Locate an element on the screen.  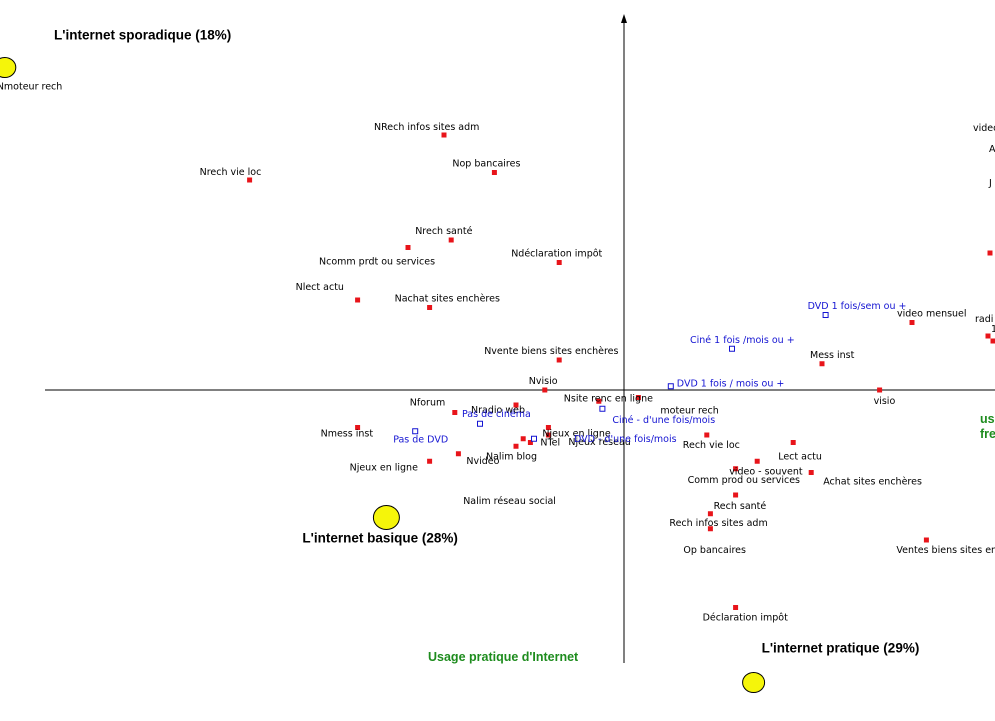
point-label: DVD 1 fois / mois ou + is located at coordinates (731, 383).